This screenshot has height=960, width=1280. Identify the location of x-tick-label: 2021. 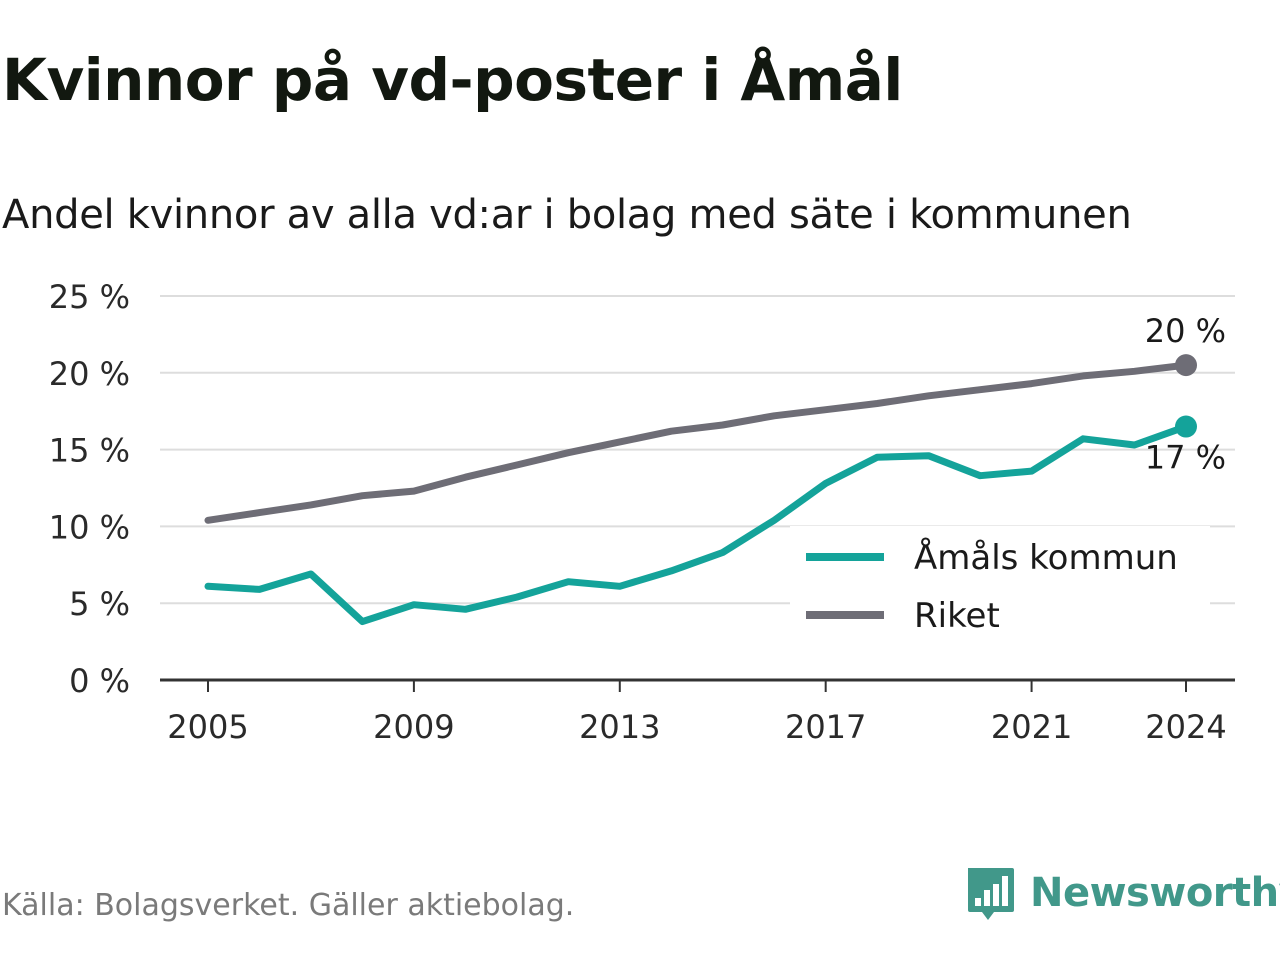
(1031, 727).